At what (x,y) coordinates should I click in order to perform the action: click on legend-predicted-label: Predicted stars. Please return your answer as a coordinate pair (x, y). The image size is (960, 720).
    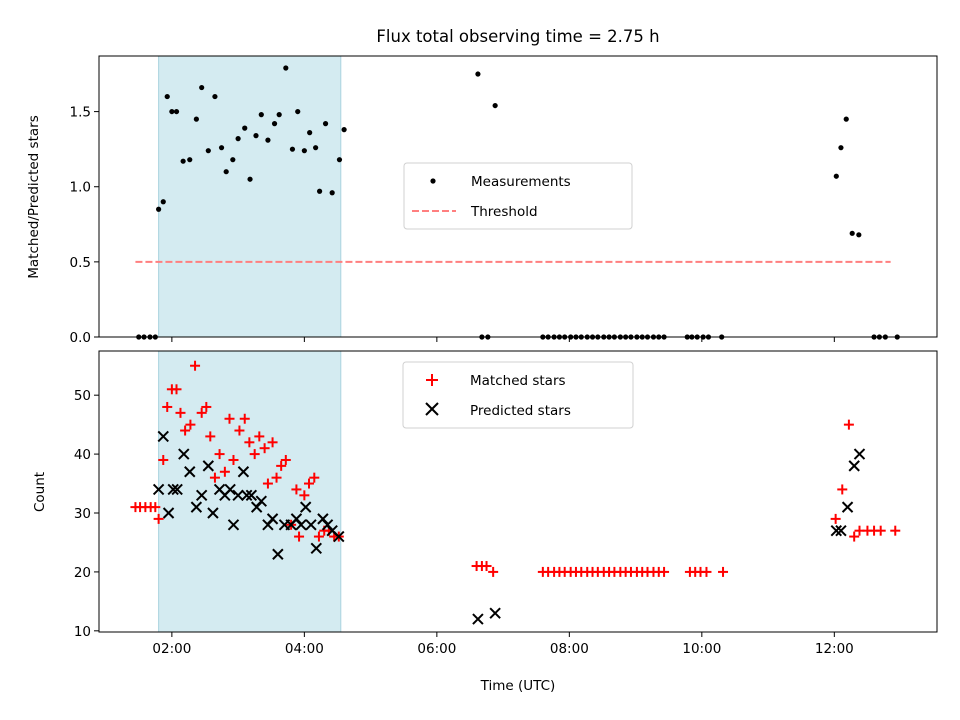
    Looking at the image, I should click on (520, 411).